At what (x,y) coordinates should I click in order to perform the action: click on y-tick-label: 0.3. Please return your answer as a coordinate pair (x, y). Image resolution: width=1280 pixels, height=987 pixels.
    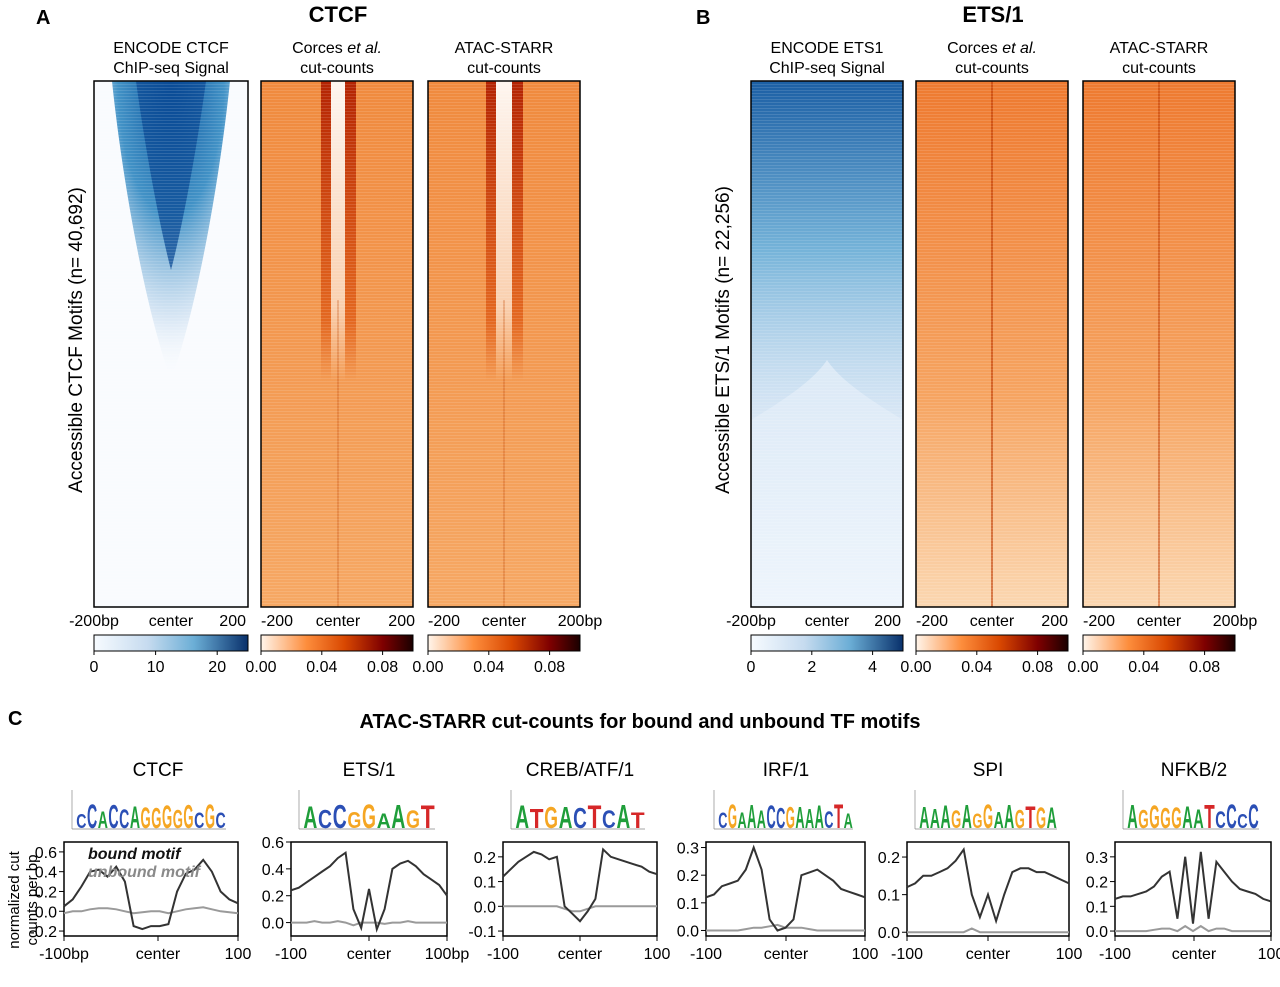
    Looking at the image, I should click on (1097, 858).